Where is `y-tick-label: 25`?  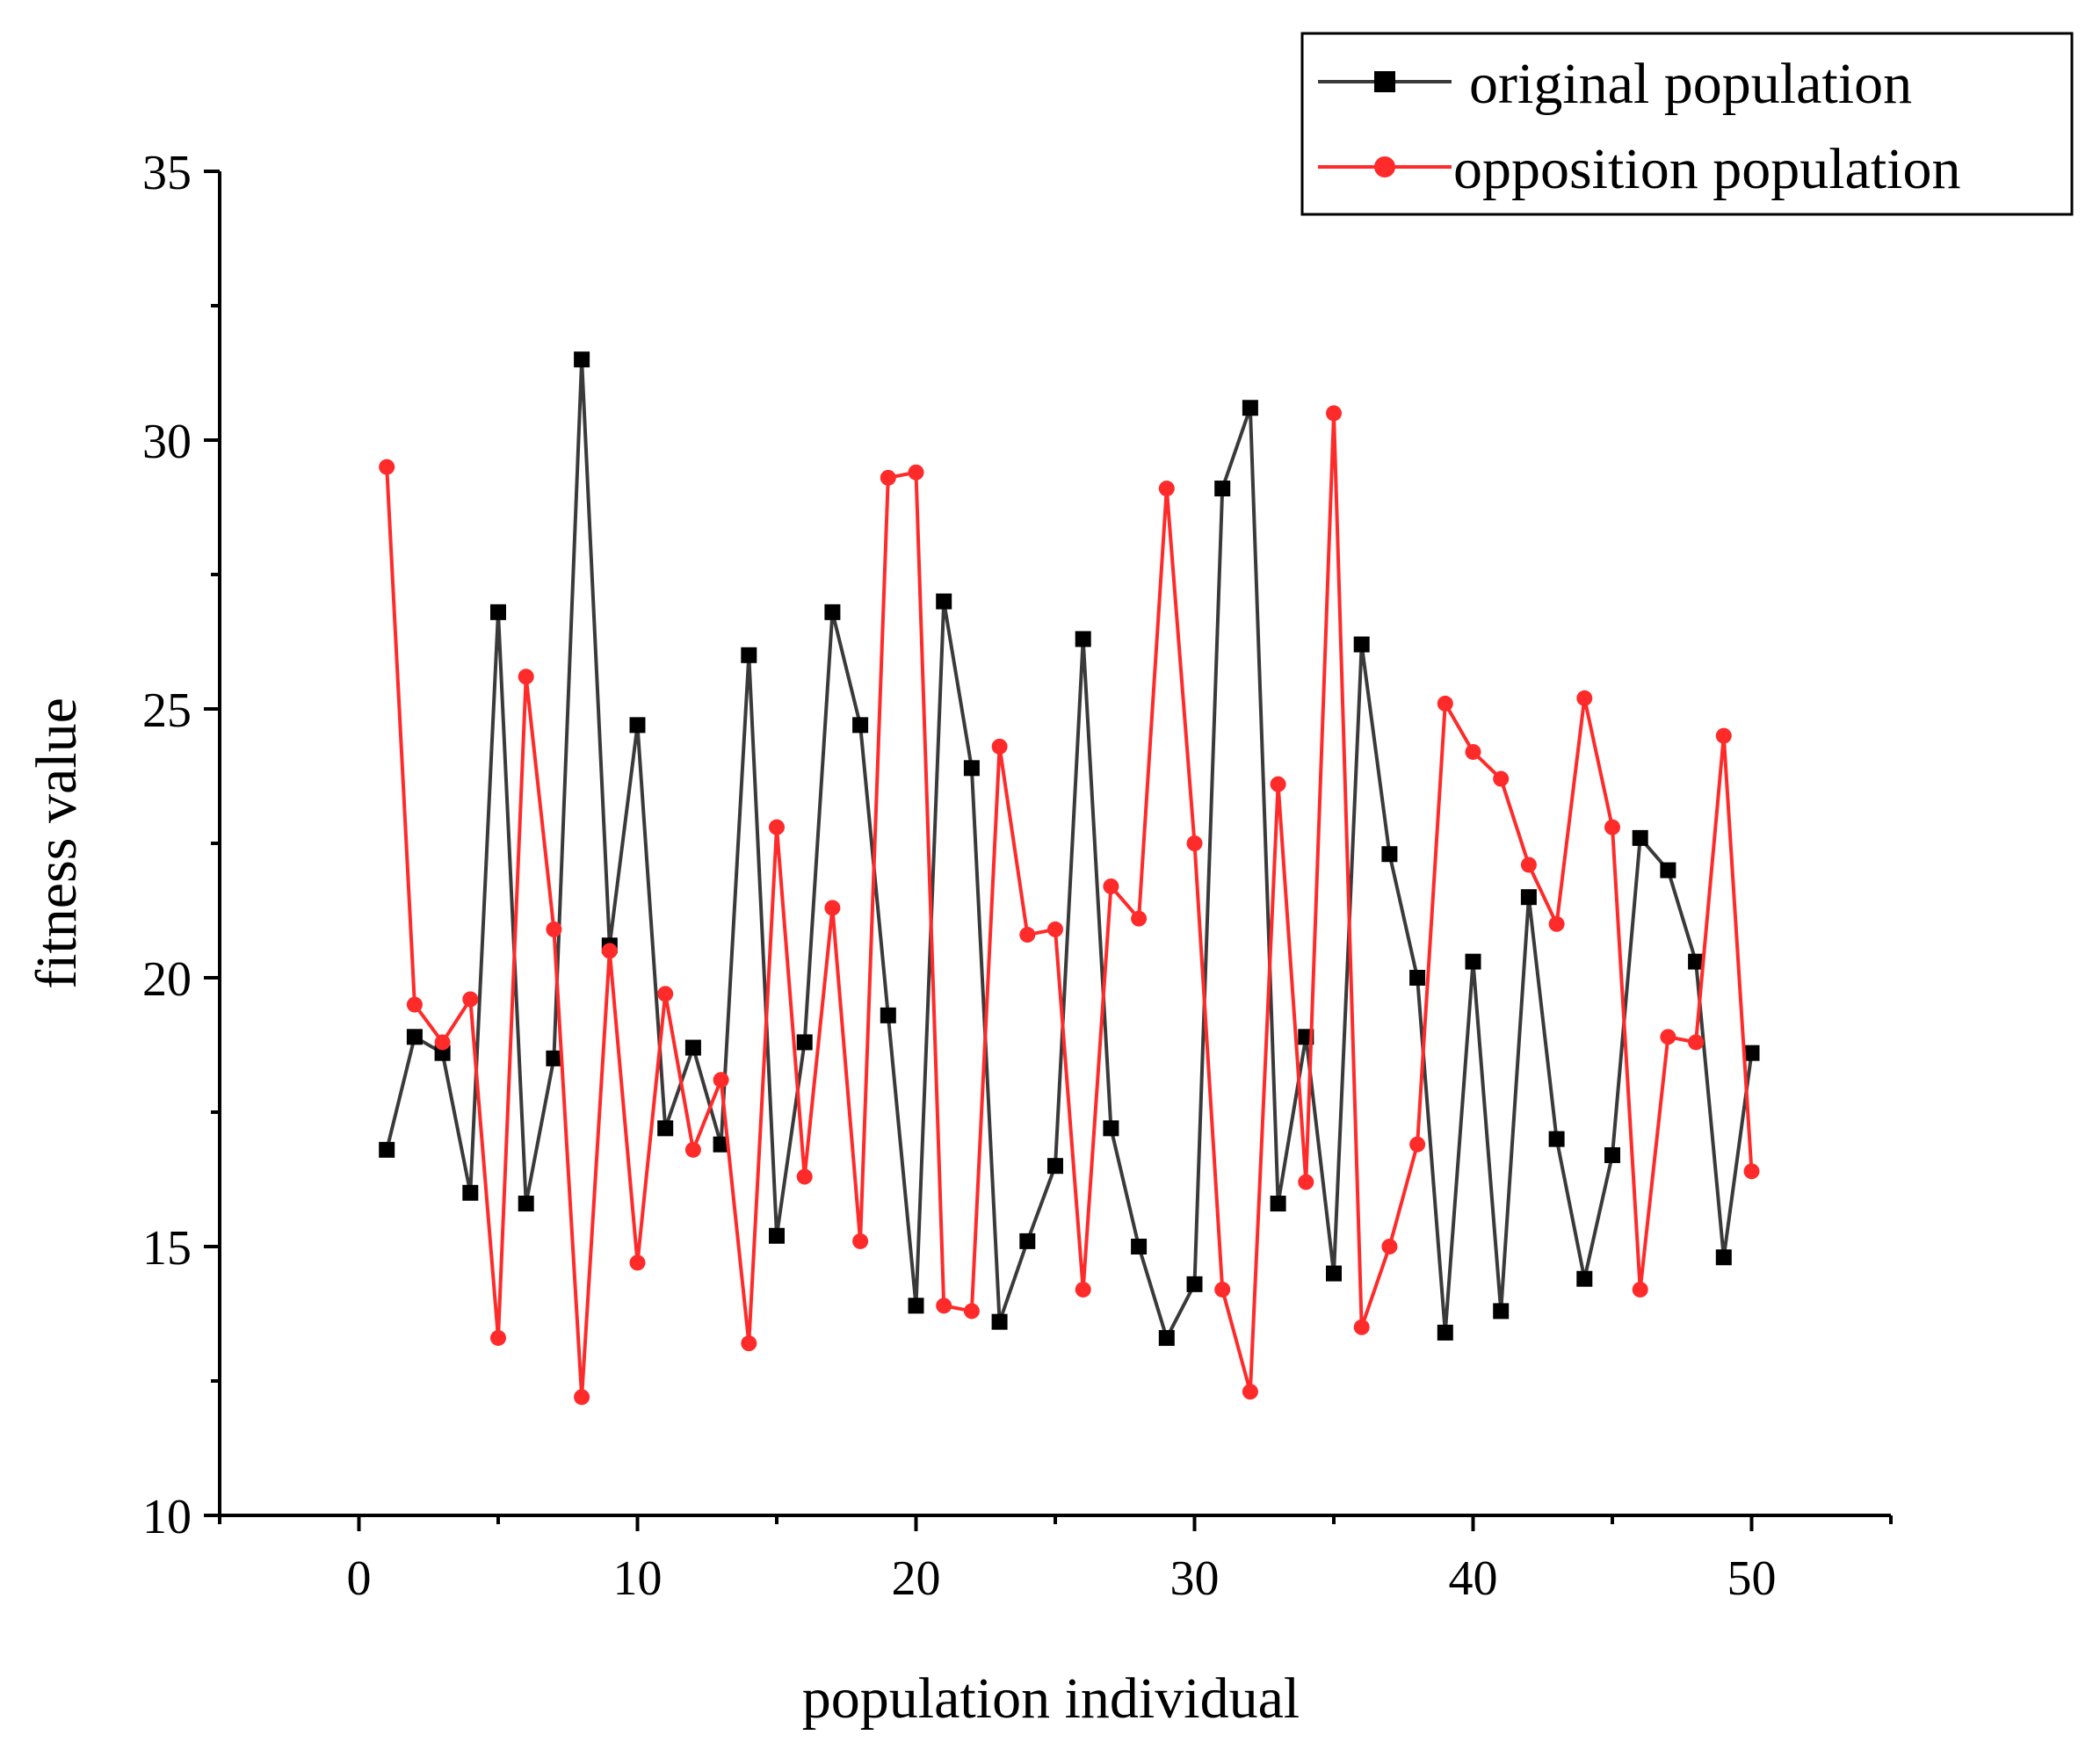
y-tick-label: 25 is located at coordinates (167, 710).